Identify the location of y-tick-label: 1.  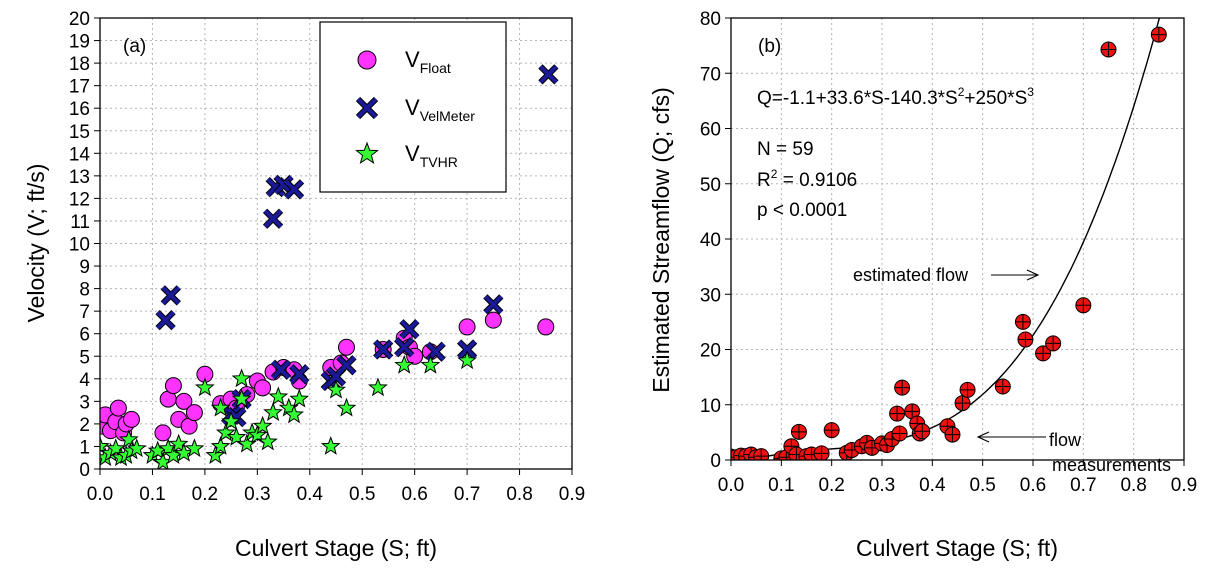
(84, 447).